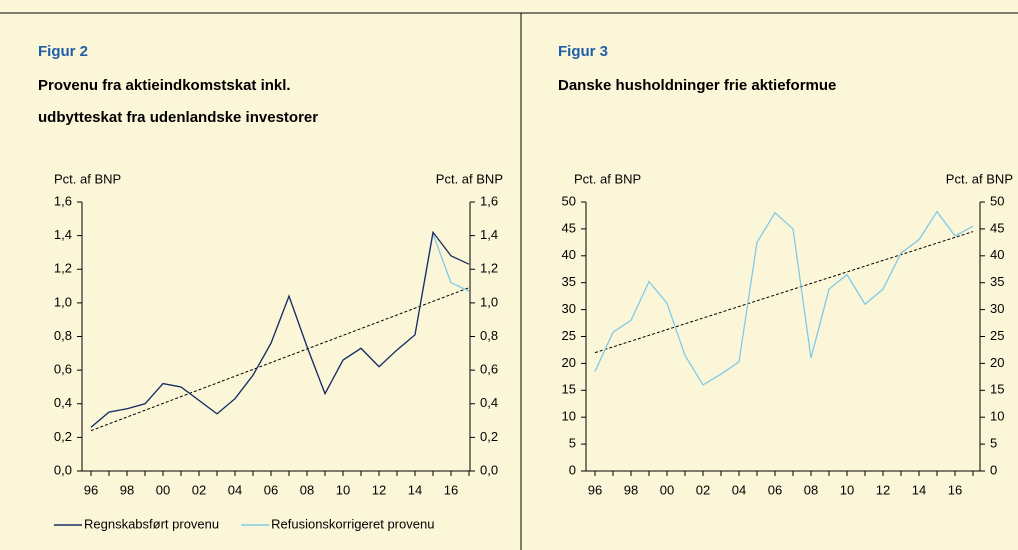 Image resolution: width=1018 pixels, height=550 pixels. What do you see at coordinates (489, 268) in the screenshot?
I see `y2-tick-label: 1,2` at bounding box center [489, 268].